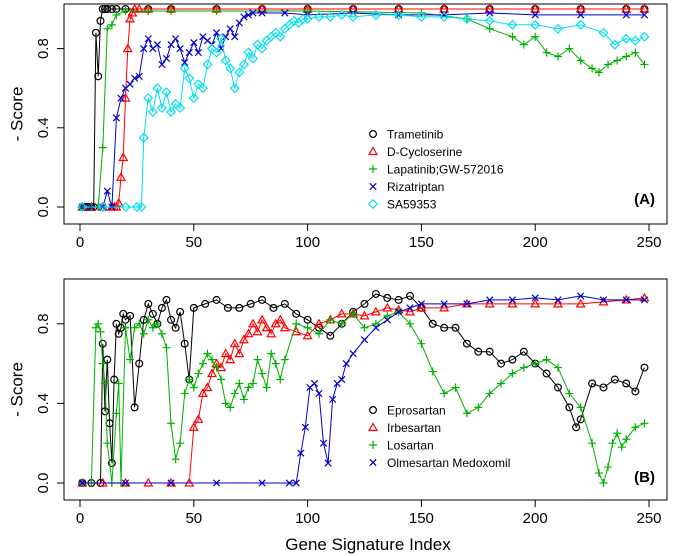  Describe the element at coordinates (373, 427) in the screenshot. I see `legend-marker` at that location.